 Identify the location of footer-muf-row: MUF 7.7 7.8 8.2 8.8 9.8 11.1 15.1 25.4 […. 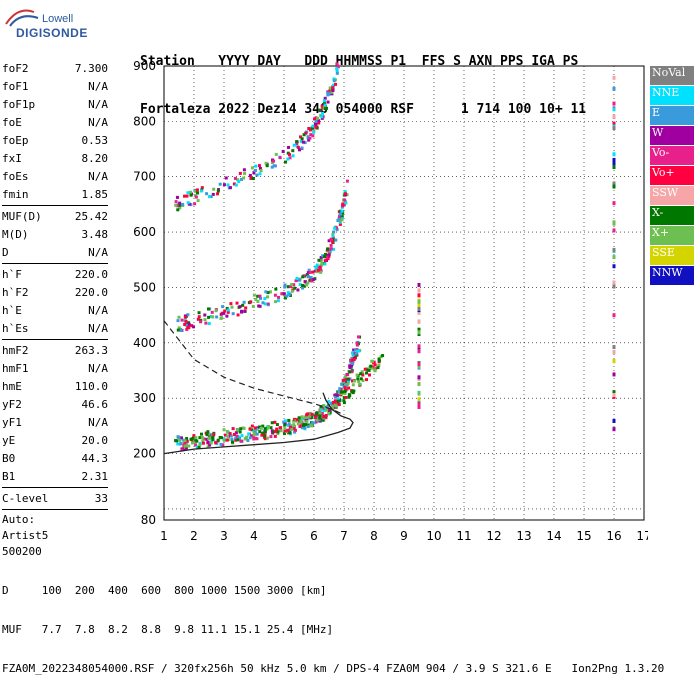
(168, 629).